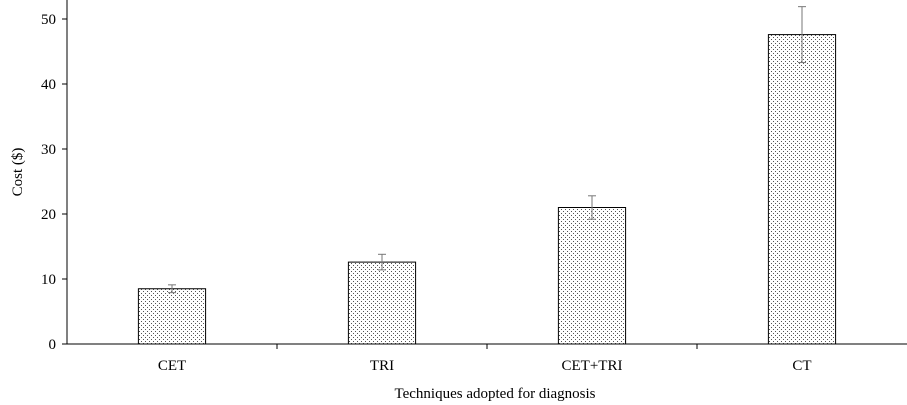 This screenshot has height=405, width=907. What do you see at coordinates (48, 215) in the screenshot?
I see `y-tick-label: 20` at bounding box center [48, 215].